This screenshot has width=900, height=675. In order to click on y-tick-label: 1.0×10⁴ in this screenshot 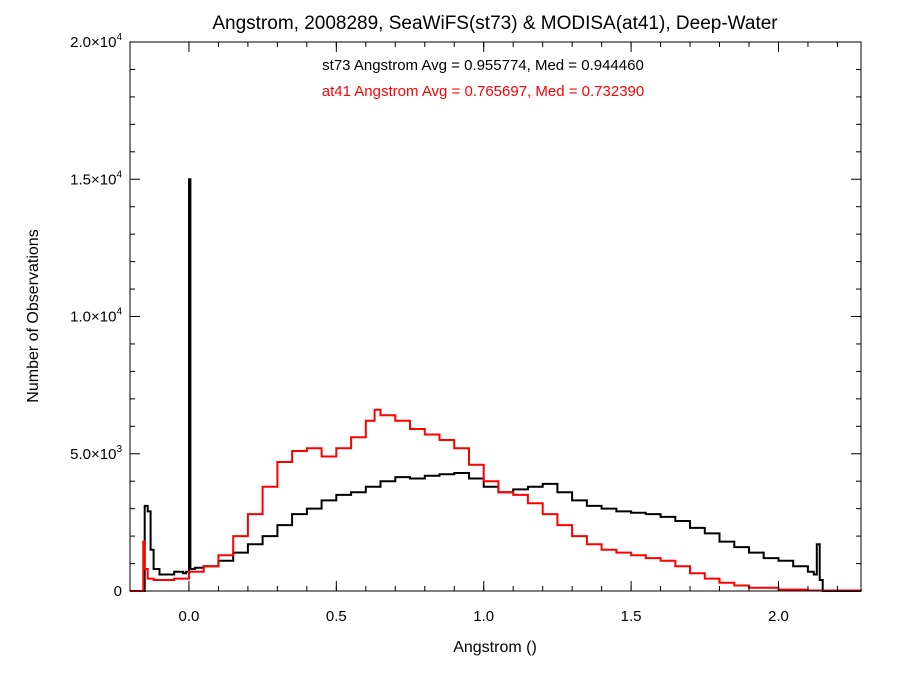, I will do `click(96, 316)`.